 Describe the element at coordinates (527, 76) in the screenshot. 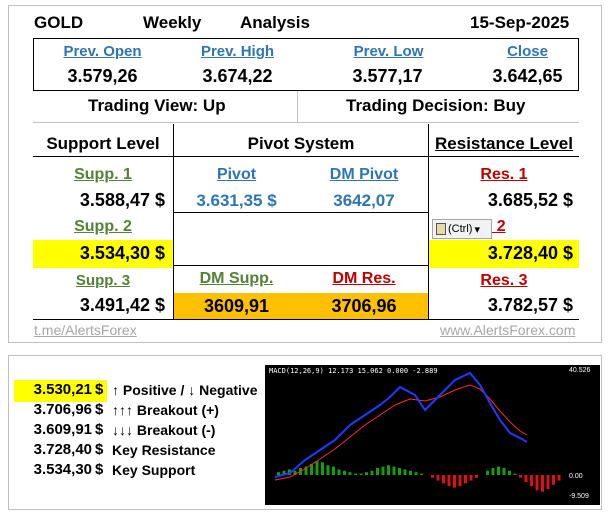

I see `close-value: 3.642,65` at that location.